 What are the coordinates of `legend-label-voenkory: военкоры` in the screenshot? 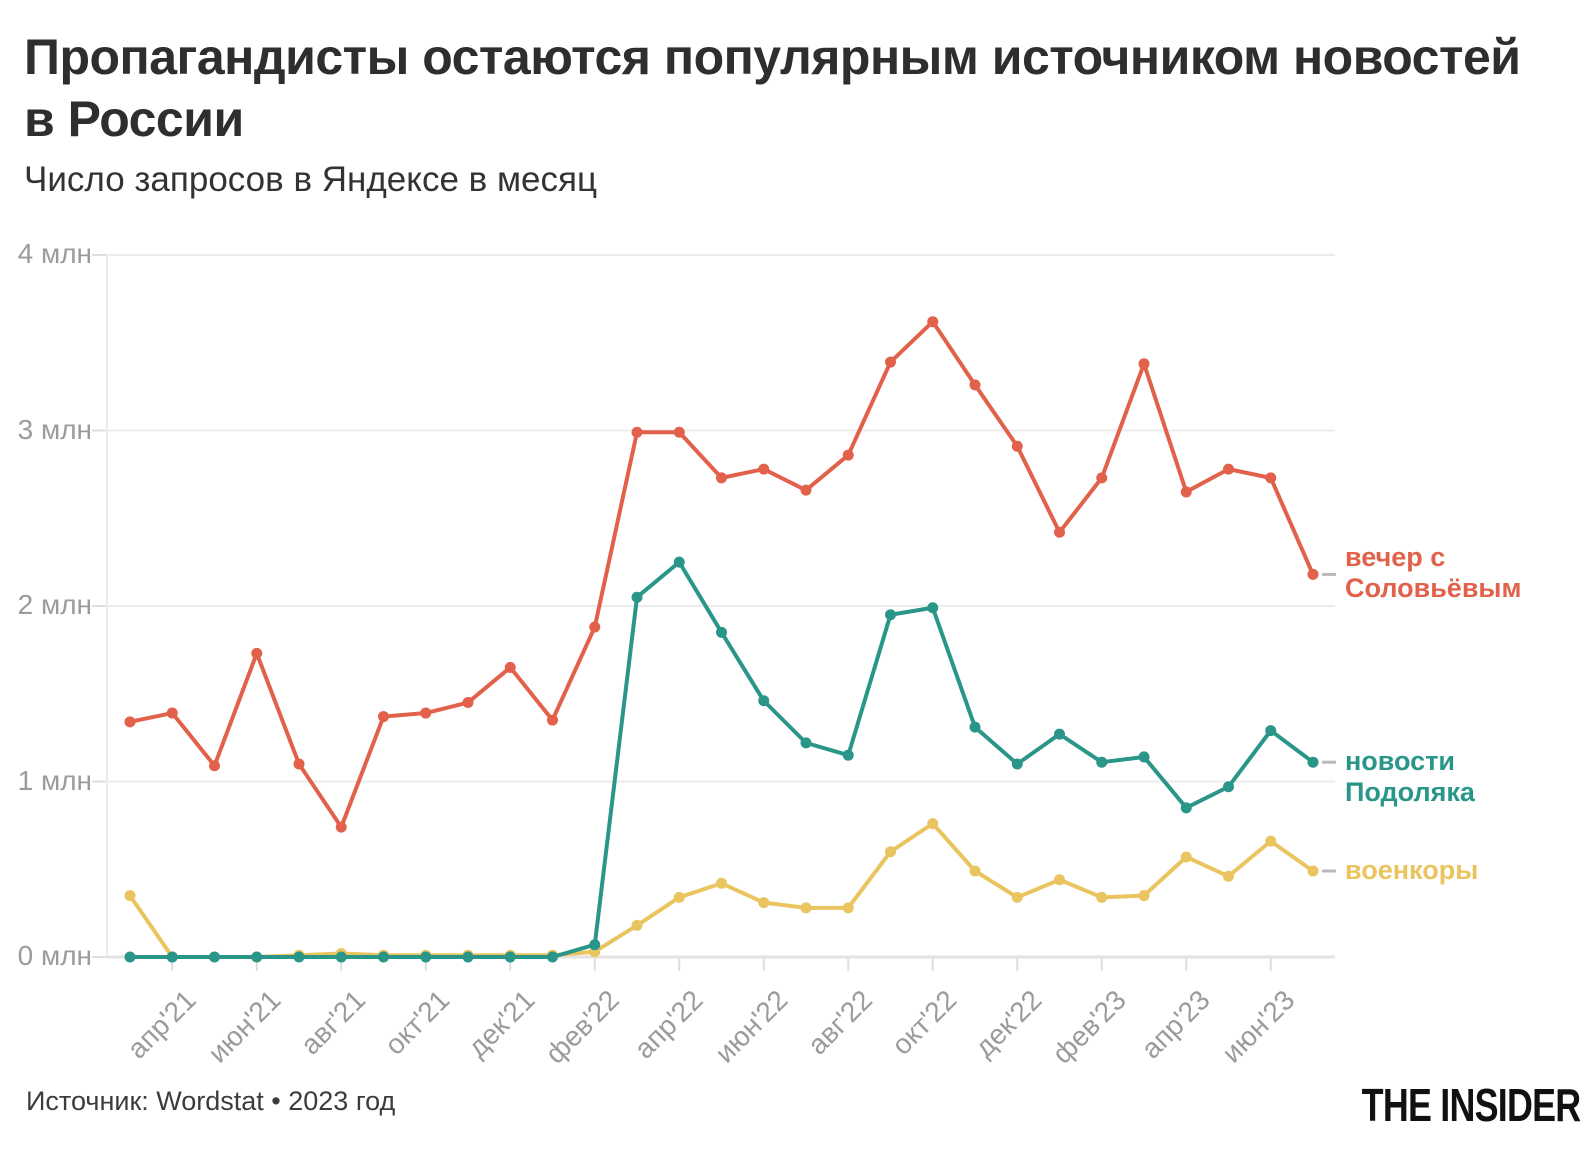 It's located at (1412, 870).